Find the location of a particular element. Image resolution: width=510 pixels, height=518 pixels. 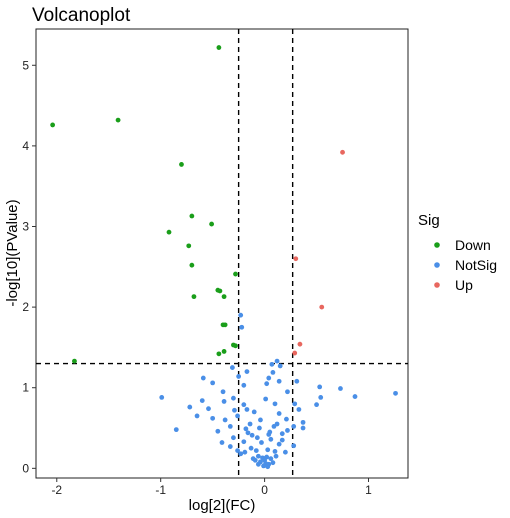

legend-items: Down NotSig Up is located at coordinates (465, 265).